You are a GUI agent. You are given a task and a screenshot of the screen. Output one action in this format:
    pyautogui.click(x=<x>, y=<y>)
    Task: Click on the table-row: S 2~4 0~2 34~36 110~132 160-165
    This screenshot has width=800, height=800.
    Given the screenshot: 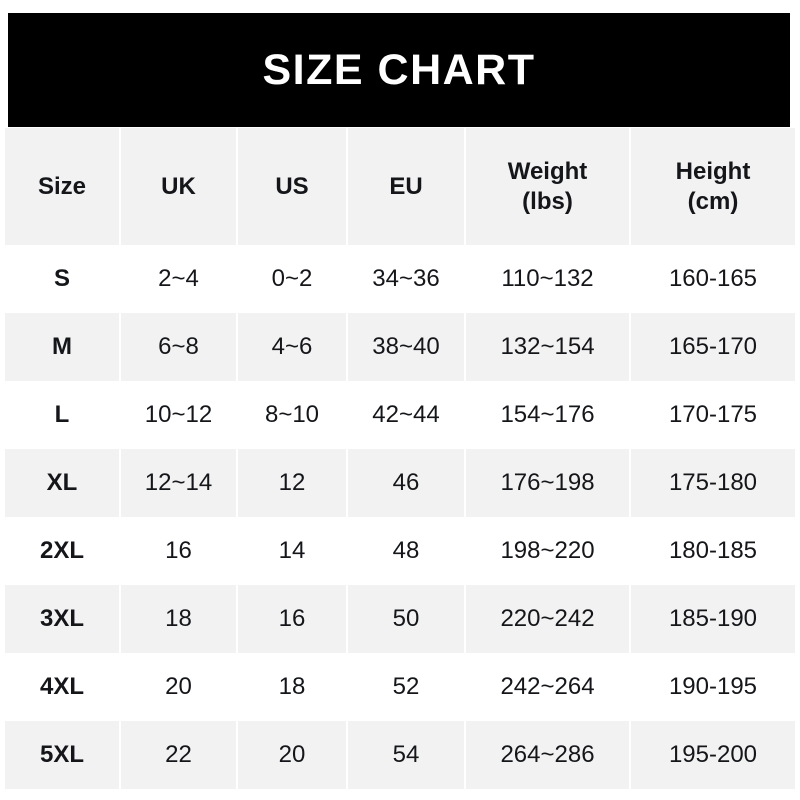 What is the action you would take?
    pyautogui.click(x=400, y=279)
    